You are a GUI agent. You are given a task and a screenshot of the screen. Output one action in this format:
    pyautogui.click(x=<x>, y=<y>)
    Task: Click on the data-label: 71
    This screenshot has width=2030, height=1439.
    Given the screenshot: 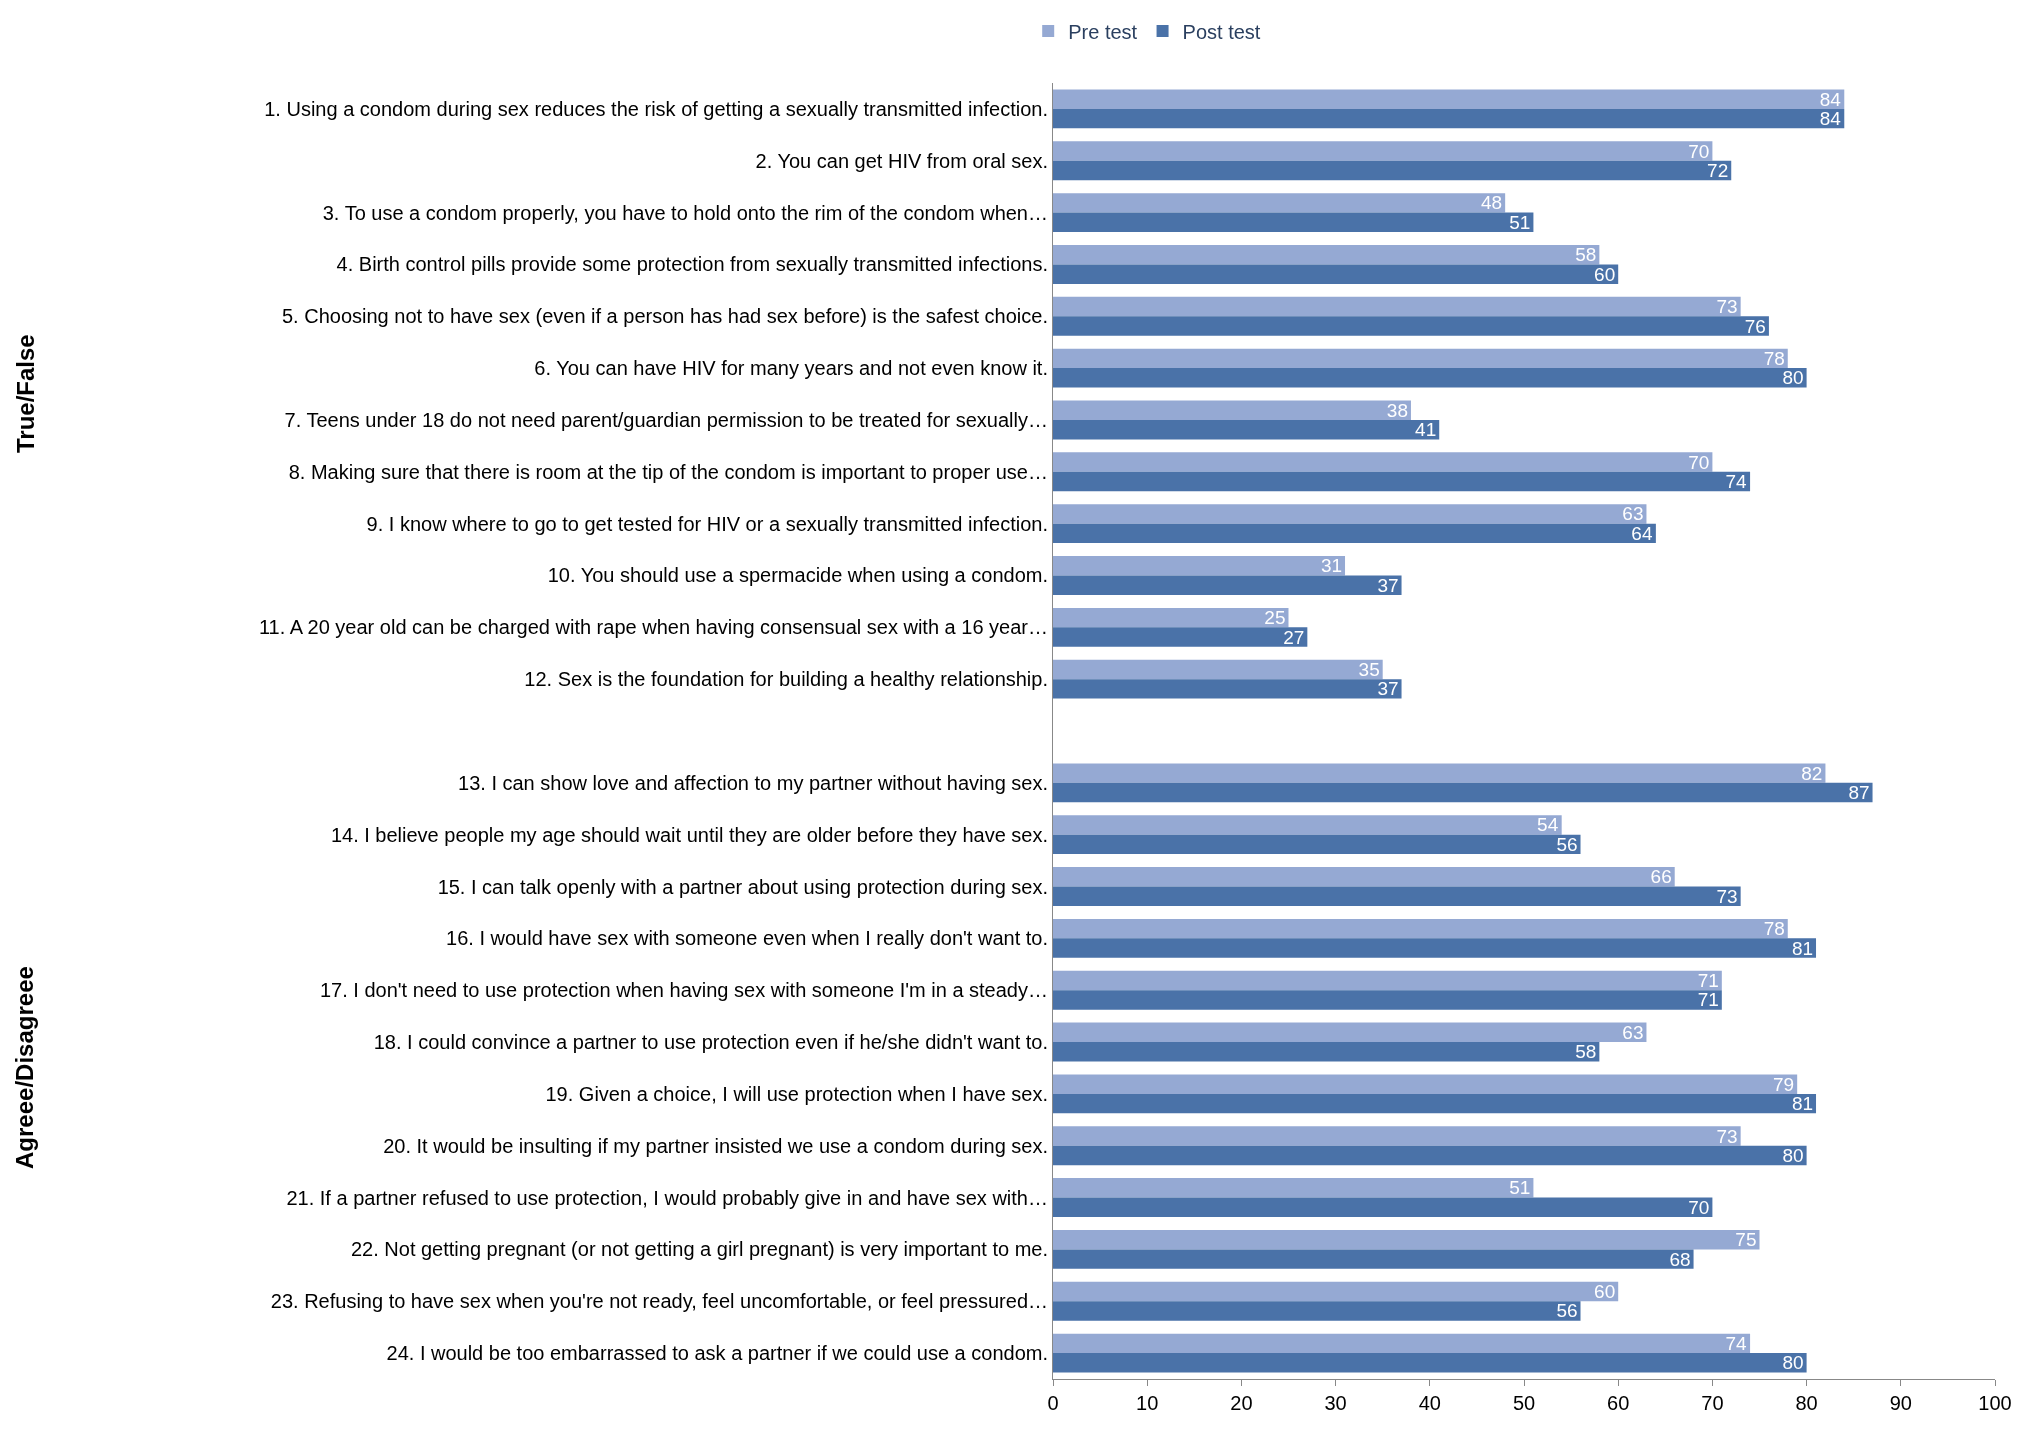 What is the action you would take?
    pyautogui.click(x=1708, y=980)
    